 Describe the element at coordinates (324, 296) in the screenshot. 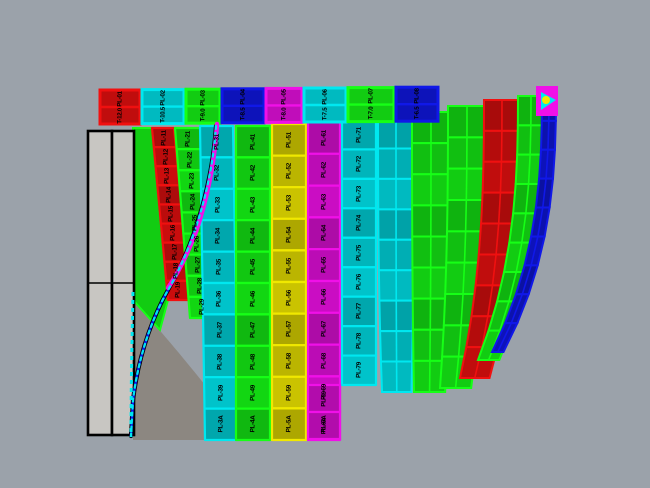

I see `cell-label: PL-66` at that location.